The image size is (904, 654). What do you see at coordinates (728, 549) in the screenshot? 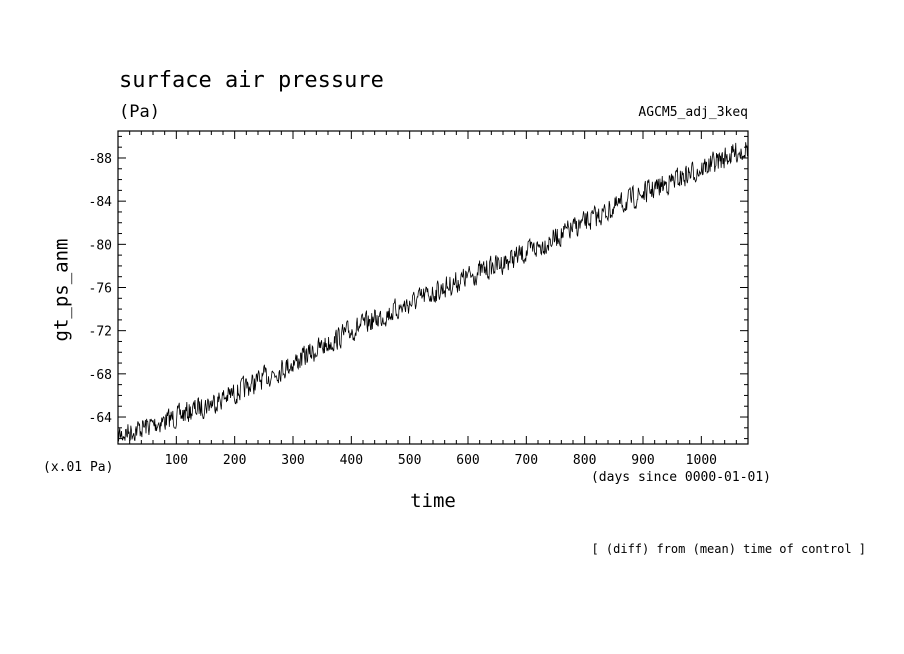
I see `chart-note: [ (diff) from (mean) time of control ]` at bounding box center [728, 549].